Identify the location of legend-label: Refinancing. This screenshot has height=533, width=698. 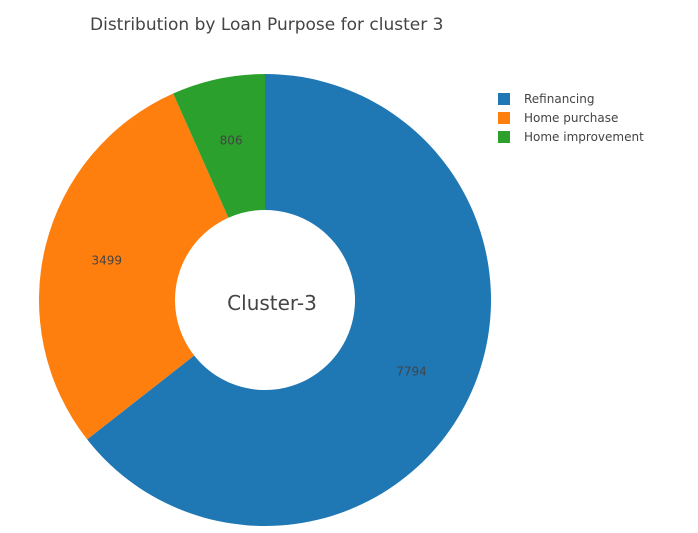
(559, 99).